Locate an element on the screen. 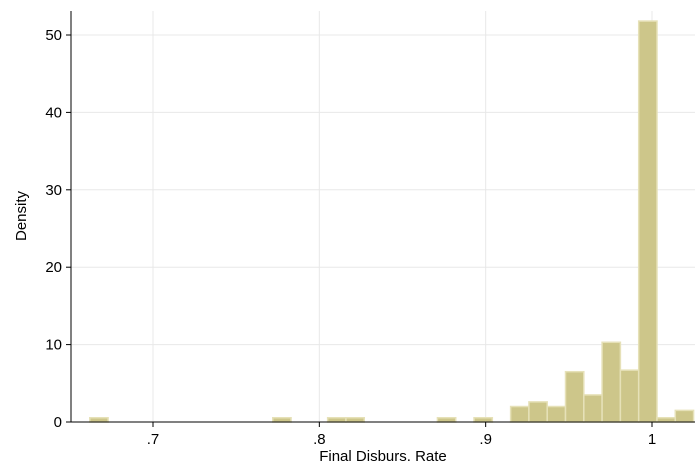  x-axis-title: Final Disburs. Rate is located at coordinates (383, 456).